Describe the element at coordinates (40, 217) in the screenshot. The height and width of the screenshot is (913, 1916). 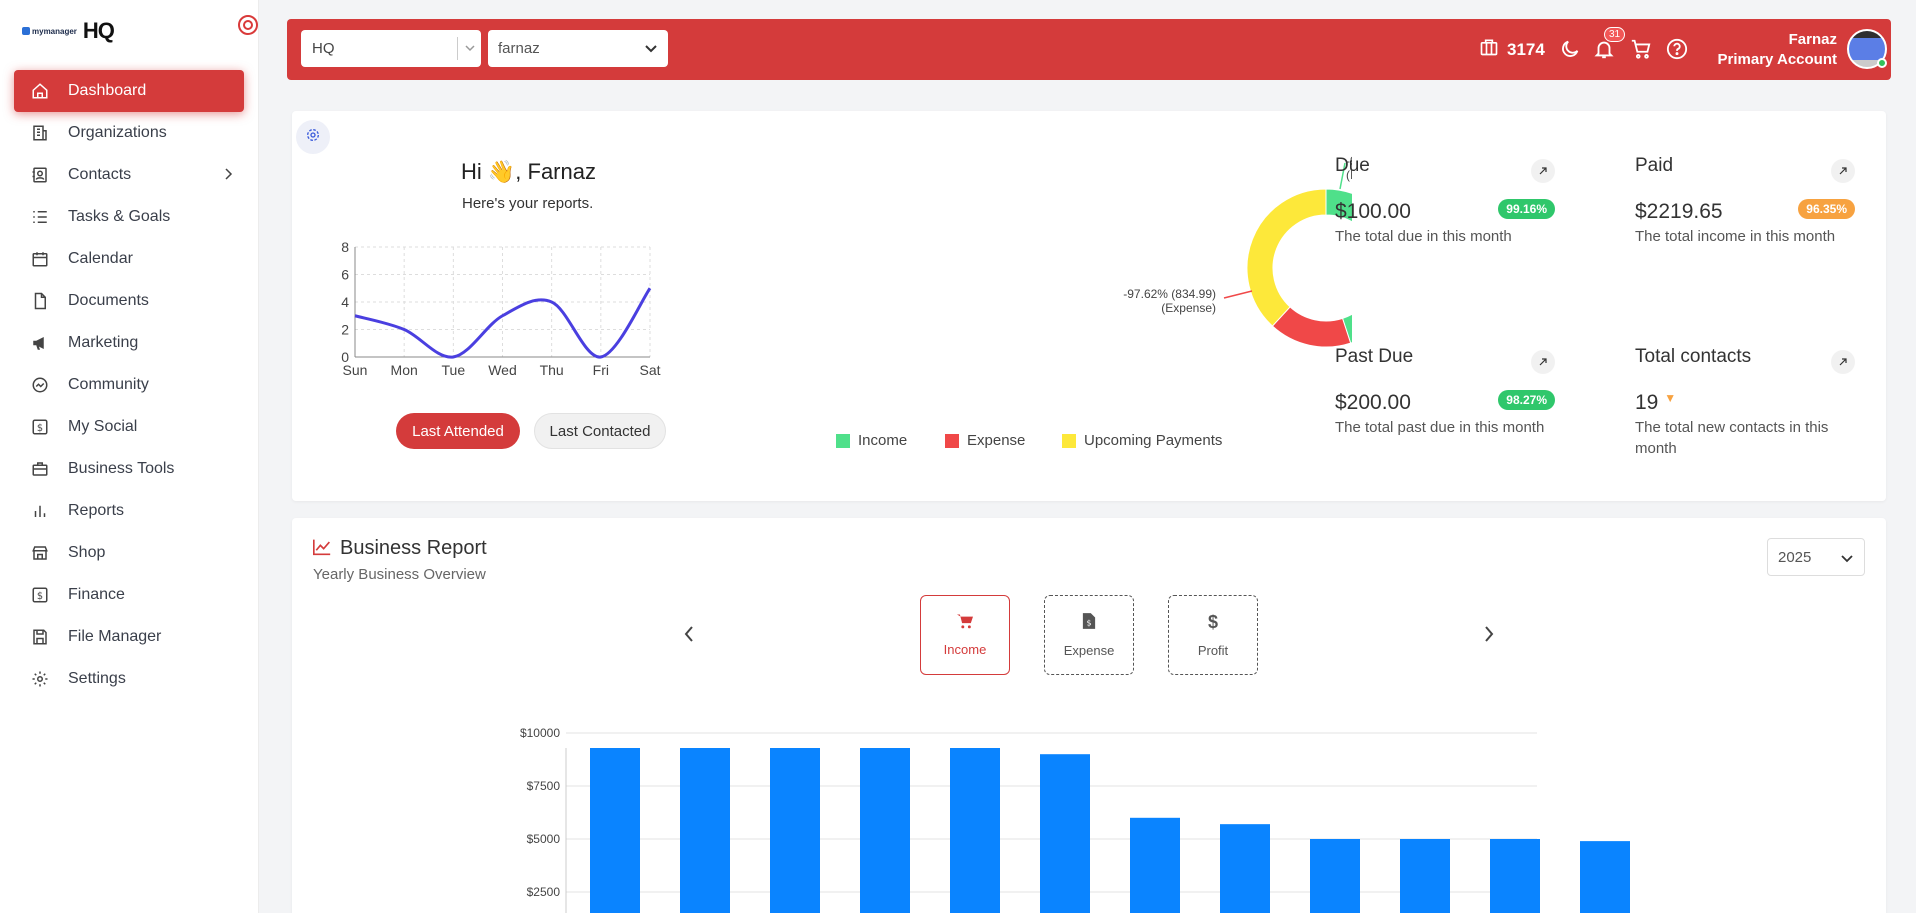
I see `list-icon` at that location.